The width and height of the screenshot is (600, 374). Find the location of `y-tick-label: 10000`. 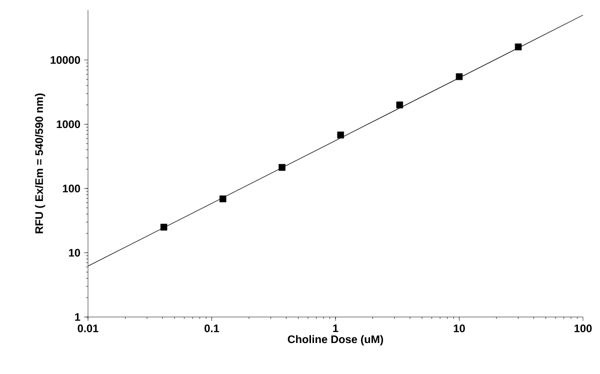

y-tick-label: 10000 is located at coordinates (65, 60).